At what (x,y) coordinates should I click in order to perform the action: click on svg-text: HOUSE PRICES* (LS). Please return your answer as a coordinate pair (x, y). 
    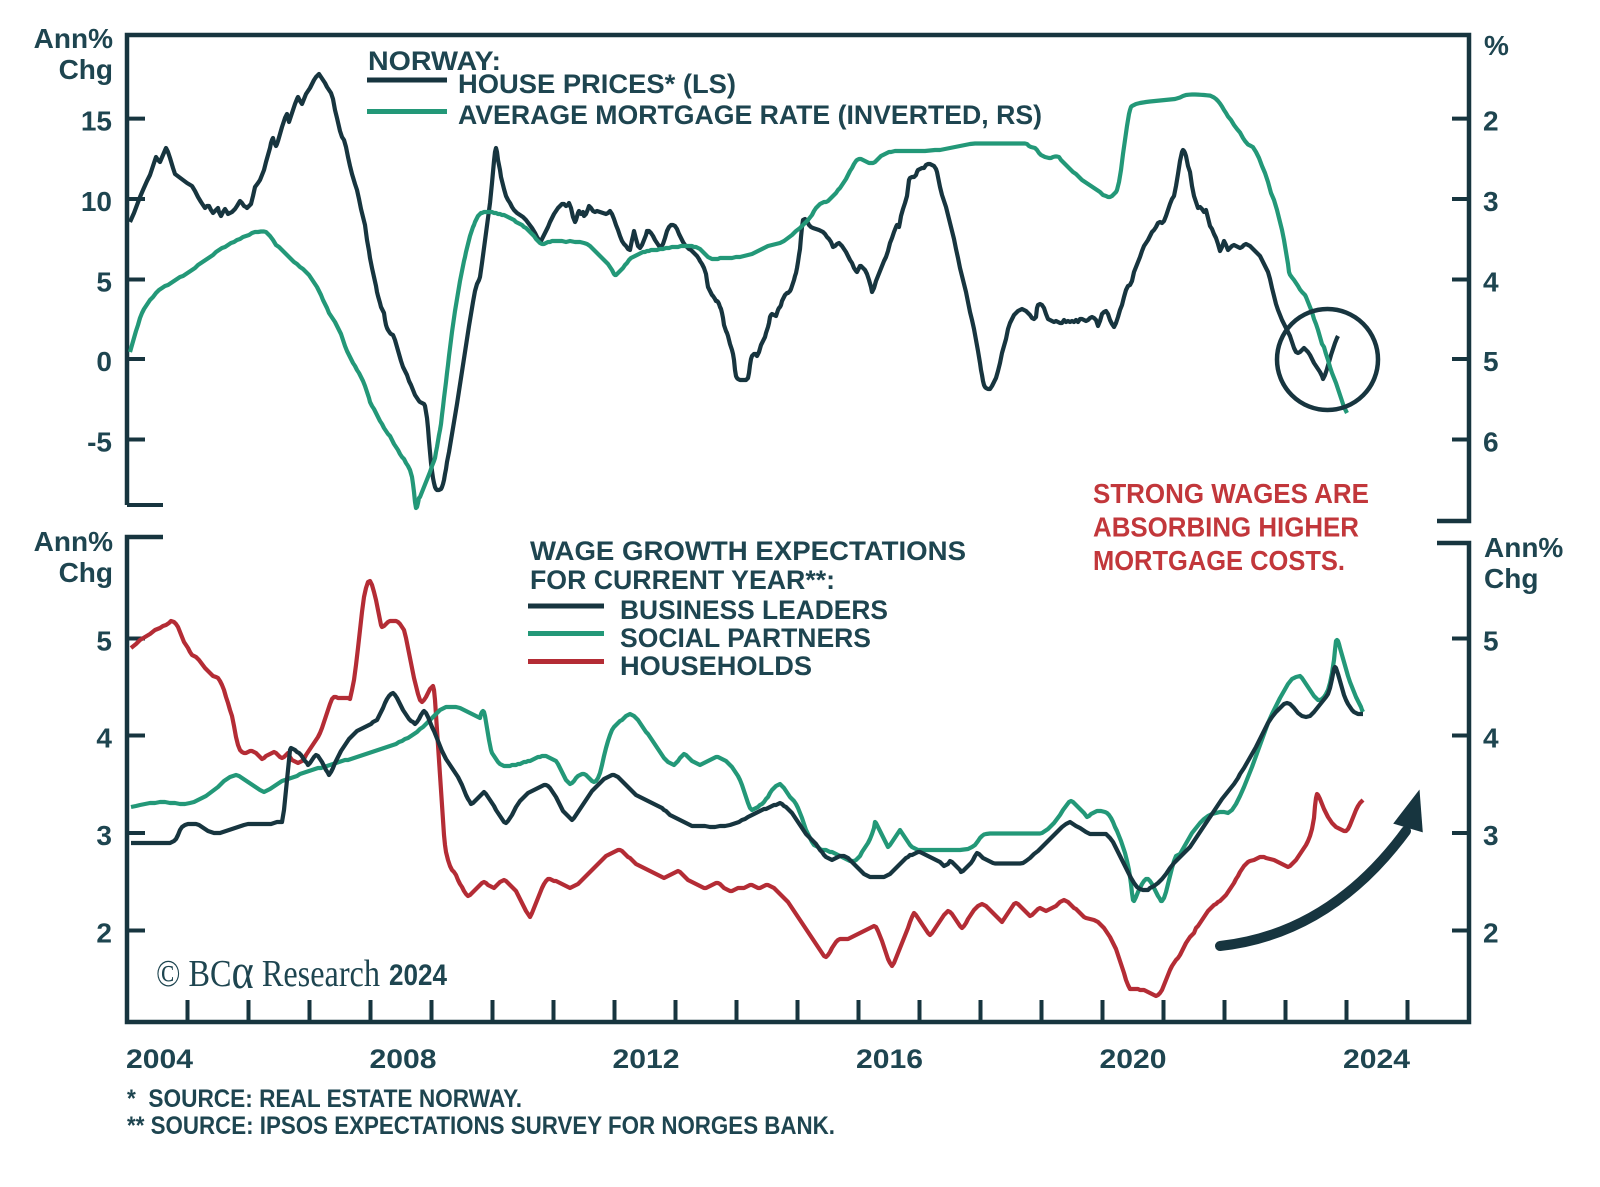
    Looking at the image, I should click on (597, 84).